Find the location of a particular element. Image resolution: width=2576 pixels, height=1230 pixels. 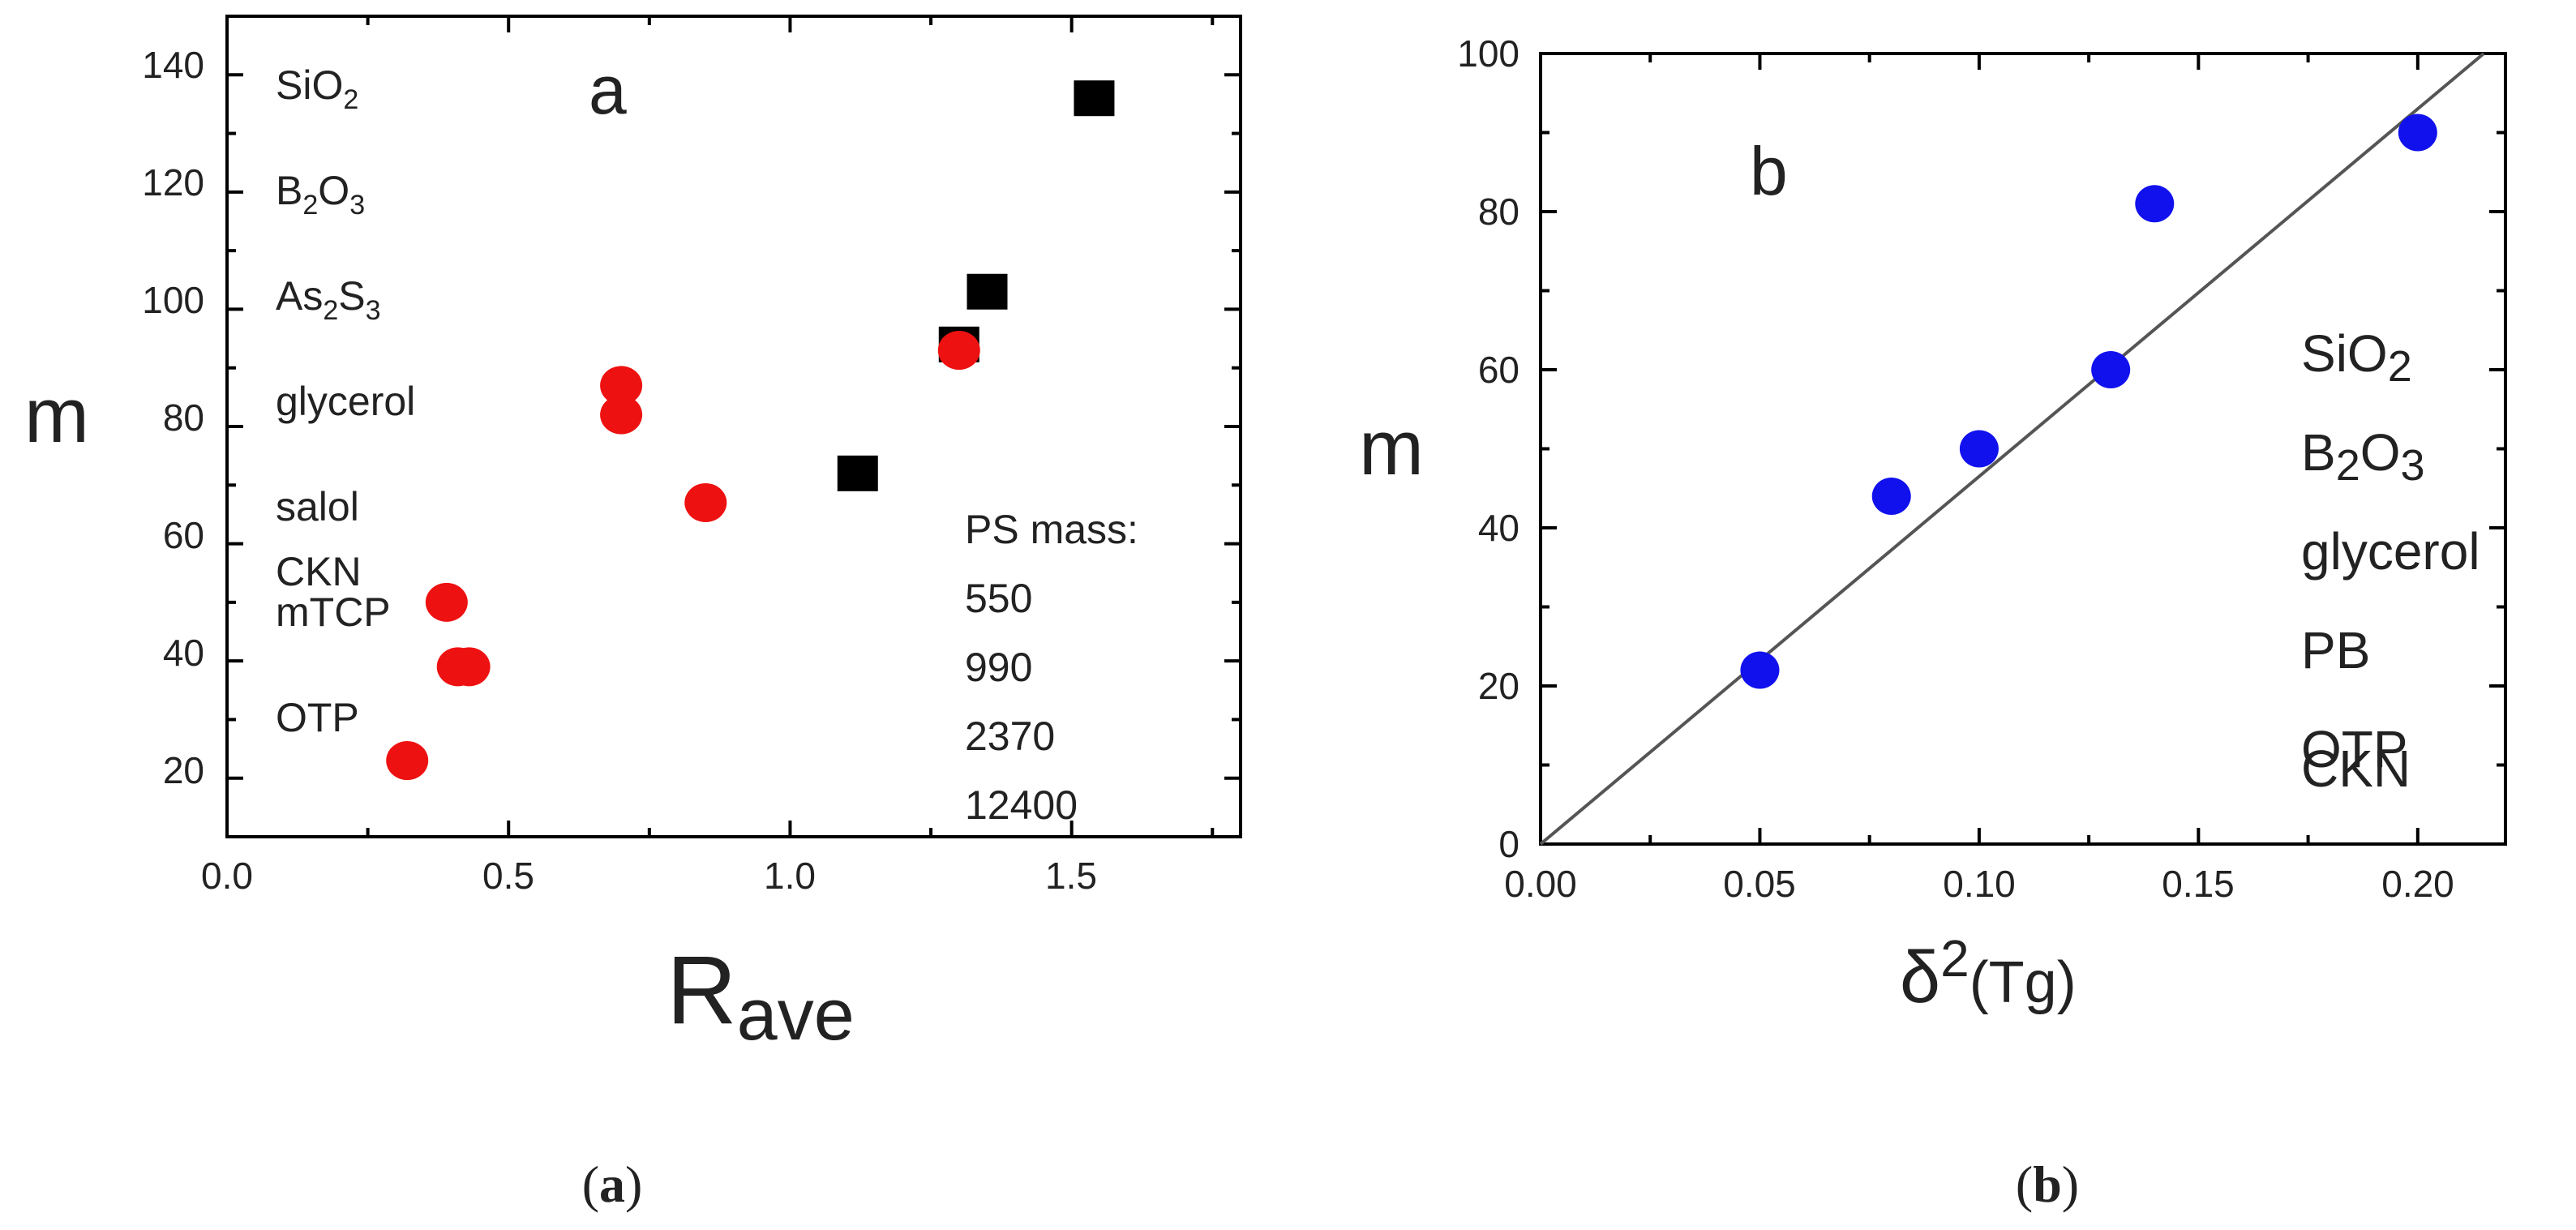

legend-ps-mass-title: PS mass: is located at coordinates (1051, 530).